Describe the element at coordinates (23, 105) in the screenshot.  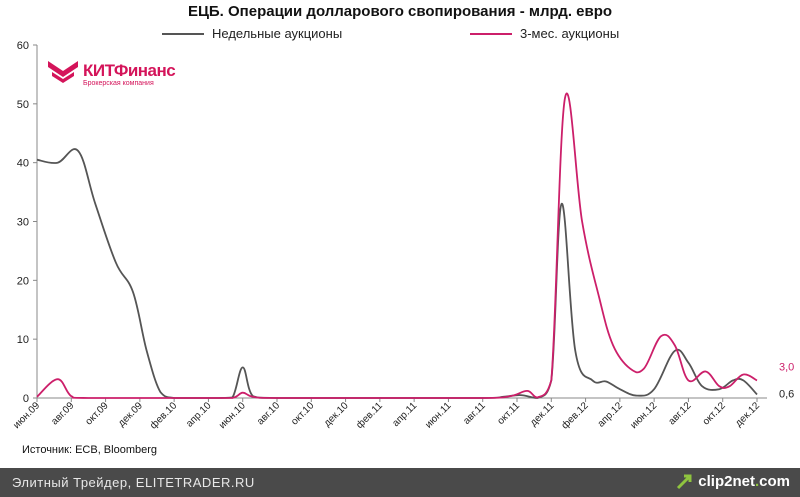
I see `y-tick-label: 50` at that location.